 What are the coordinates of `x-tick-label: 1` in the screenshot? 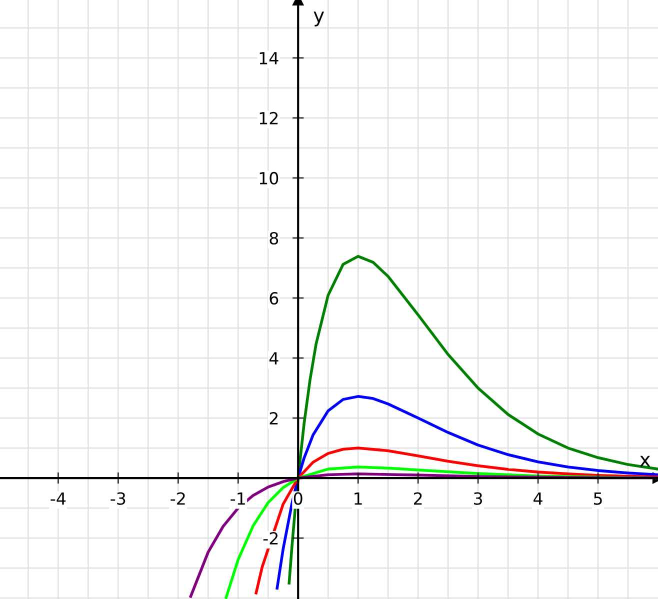 It's located at (358, 498).